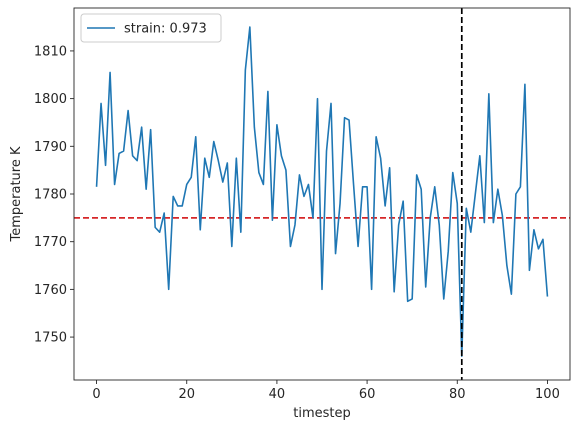 The height and width of the screenshot is (432, 580). I want to click on y-tick-label: 1790, so click(50, 147).